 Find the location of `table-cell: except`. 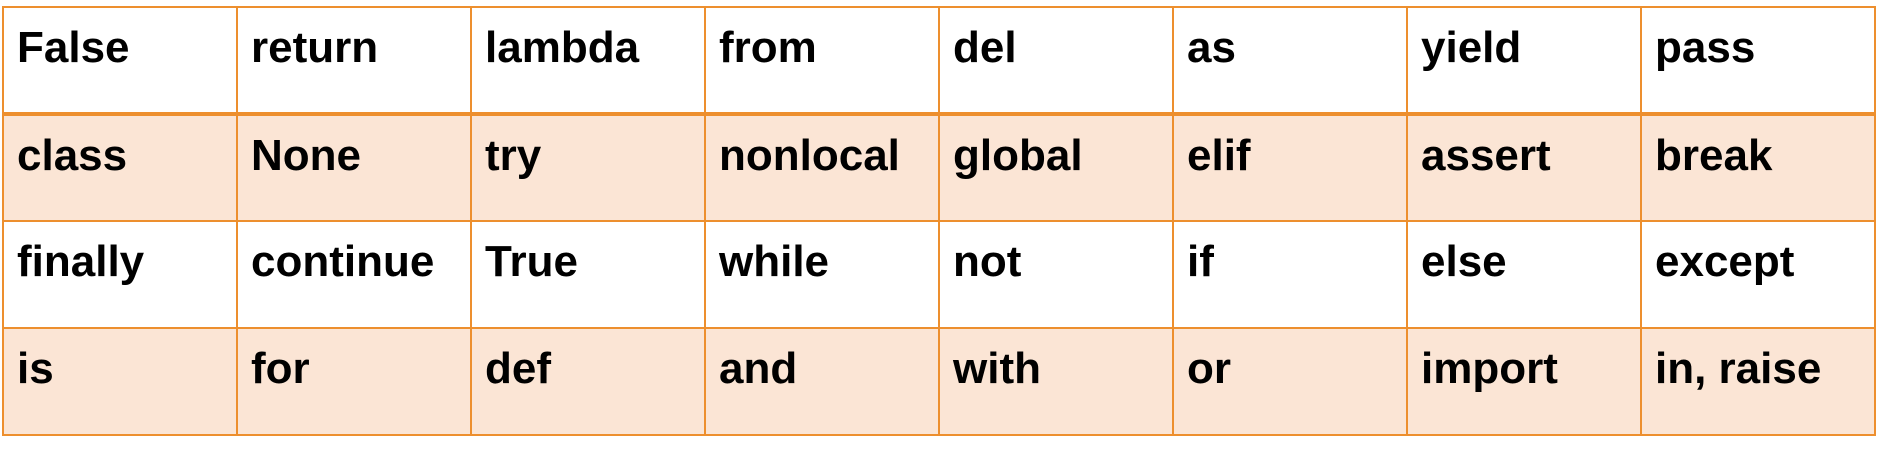

table-cell: except is located at coordinates (1758, 274).